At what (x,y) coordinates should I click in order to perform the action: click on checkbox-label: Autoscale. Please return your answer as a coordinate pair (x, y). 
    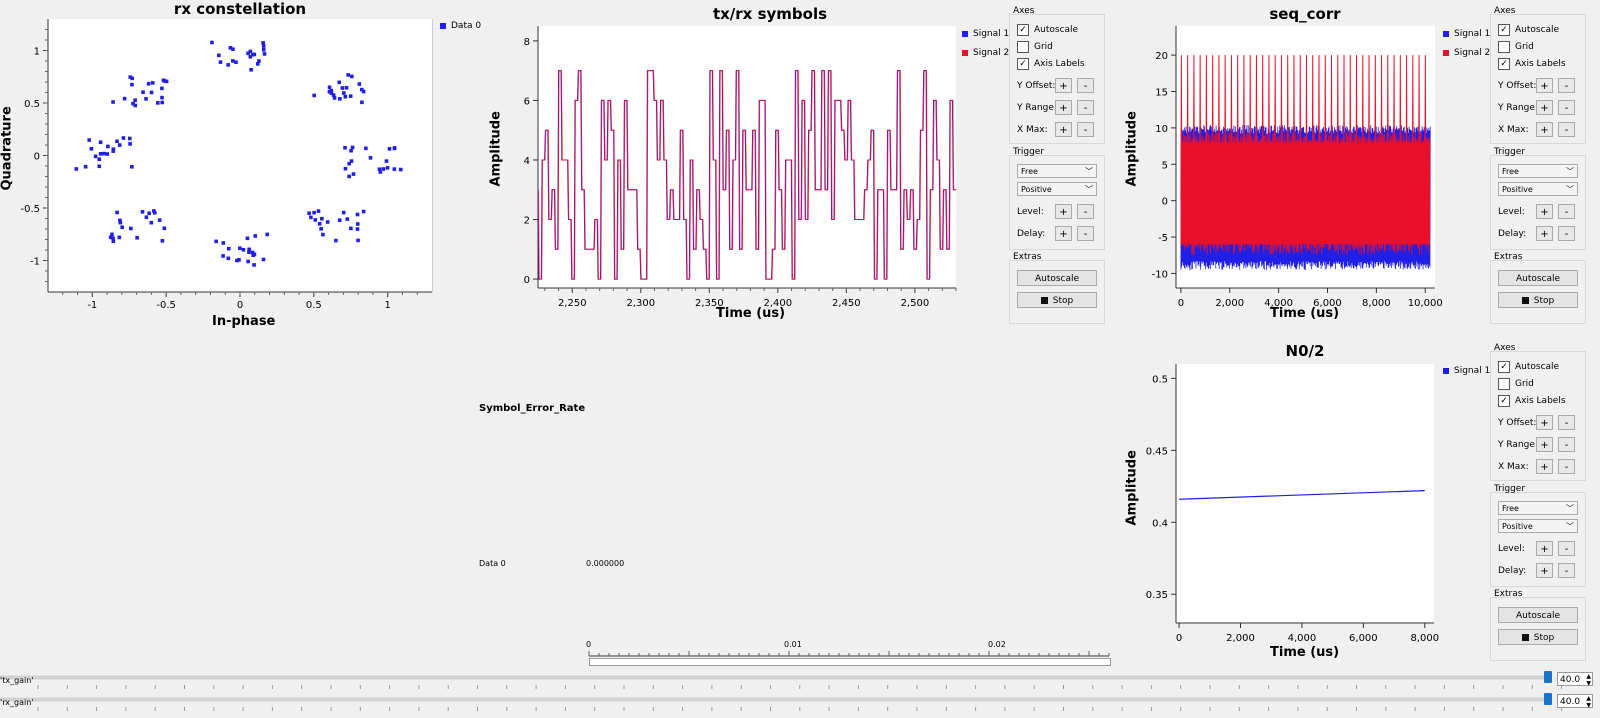
    Looking at the image, I should click on (1537, 30).